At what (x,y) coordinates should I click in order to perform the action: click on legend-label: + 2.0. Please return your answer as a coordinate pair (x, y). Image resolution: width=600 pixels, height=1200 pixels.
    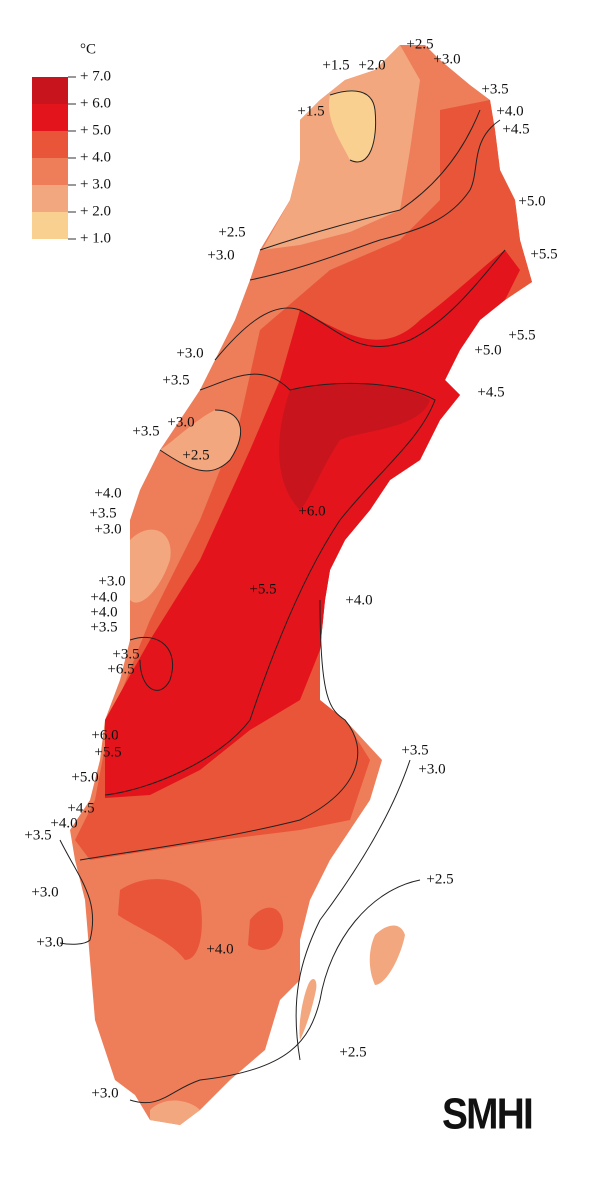
    Looking at the image, I should click on (95, 211).